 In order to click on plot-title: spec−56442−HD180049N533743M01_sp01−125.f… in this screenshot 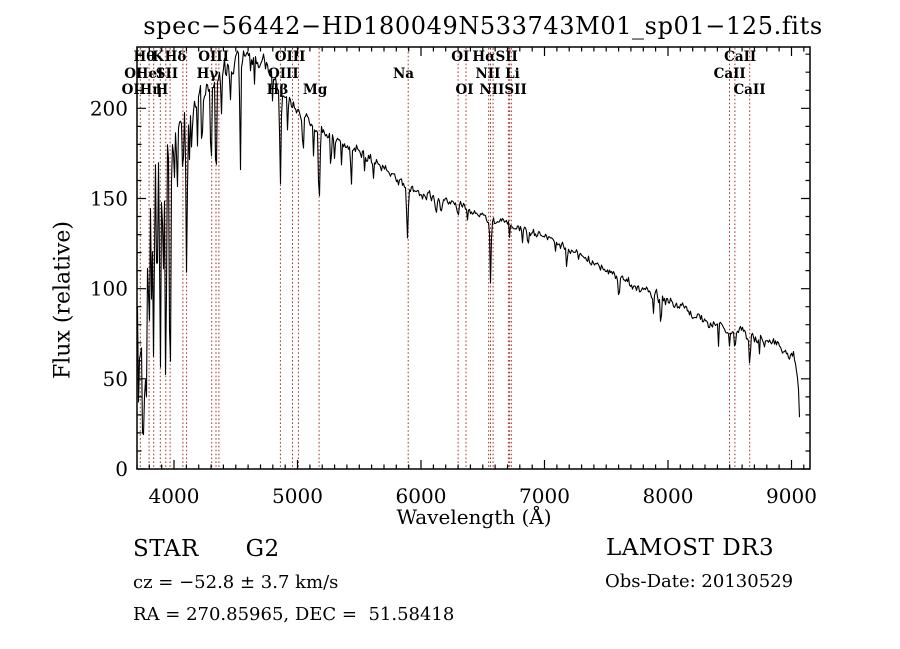, I will do `click(483, 26)`.